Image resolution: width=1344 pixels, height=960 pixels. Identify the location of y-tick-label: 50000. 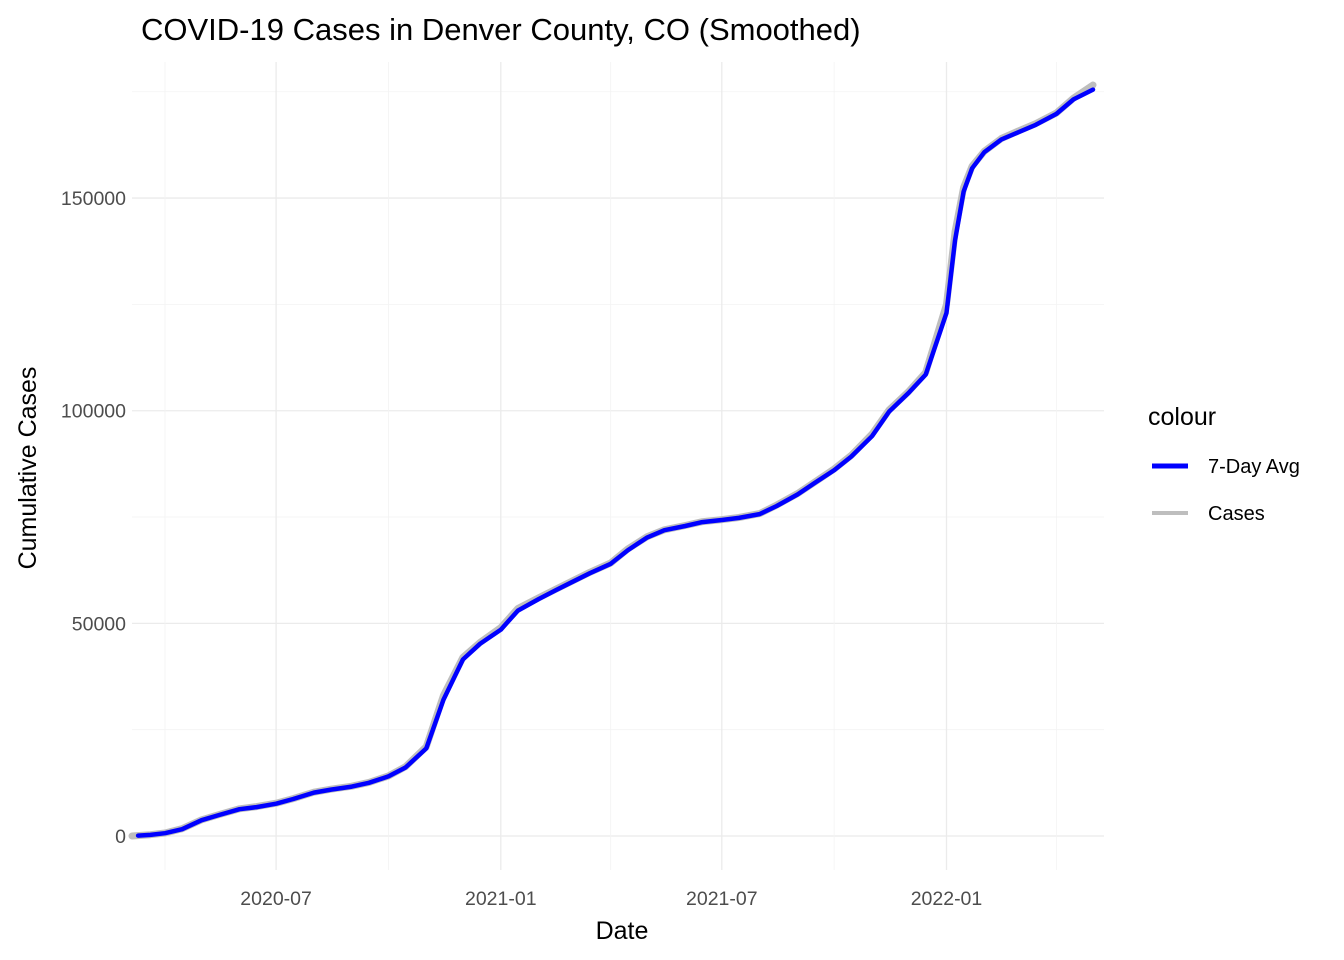
(99, 624).